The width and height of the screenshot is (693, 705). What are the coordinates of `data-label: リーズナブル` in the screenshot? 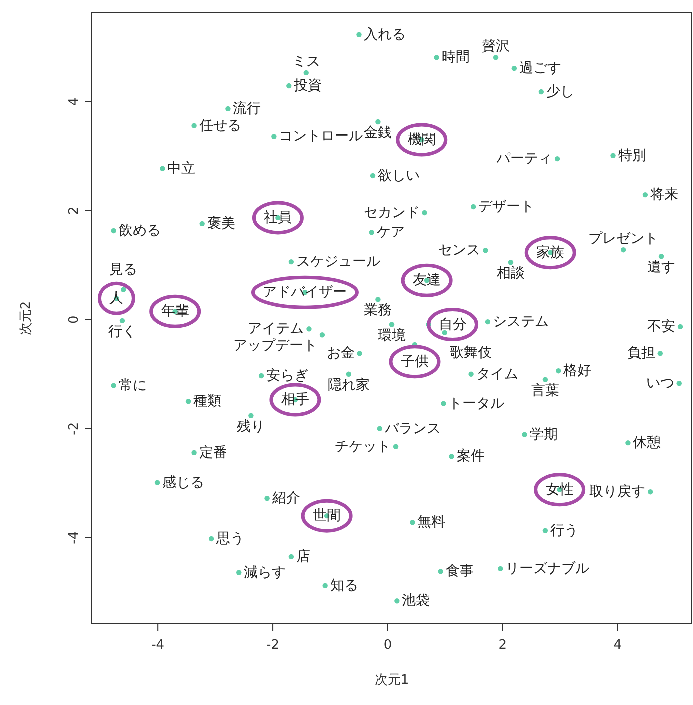 It's located at (548, 568).